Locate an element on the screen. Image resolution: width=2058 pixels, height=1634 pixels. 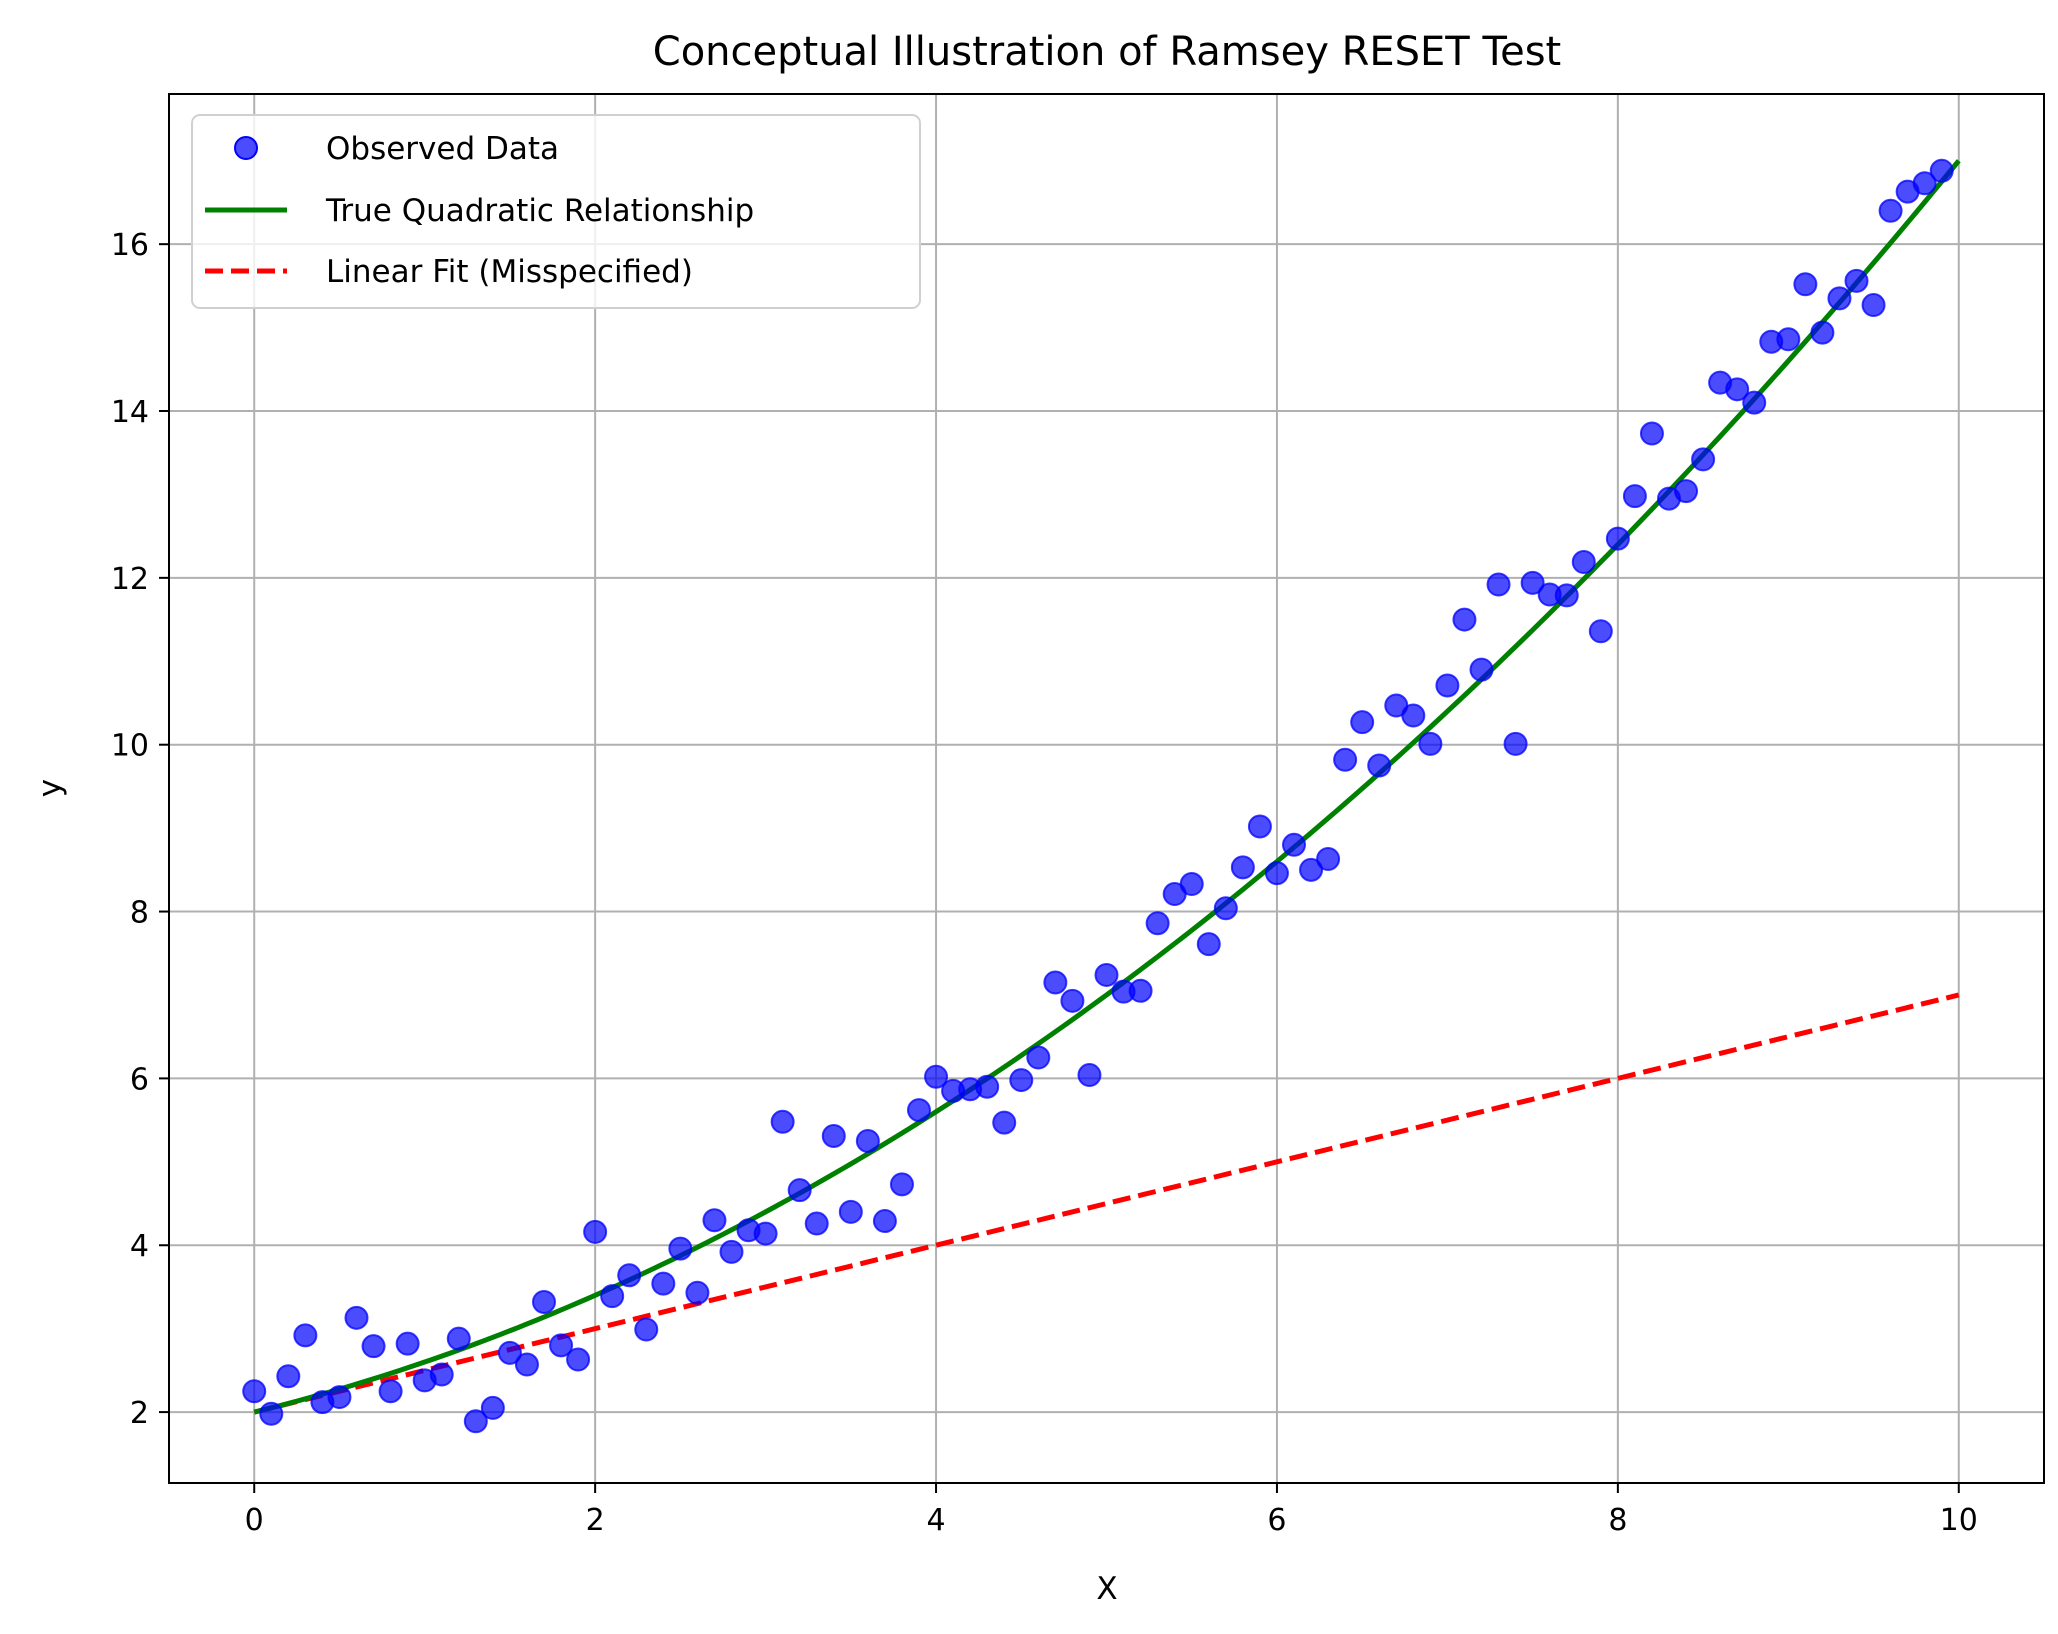
x-tick-label: 6 is located at coordinates (1276, 1520).